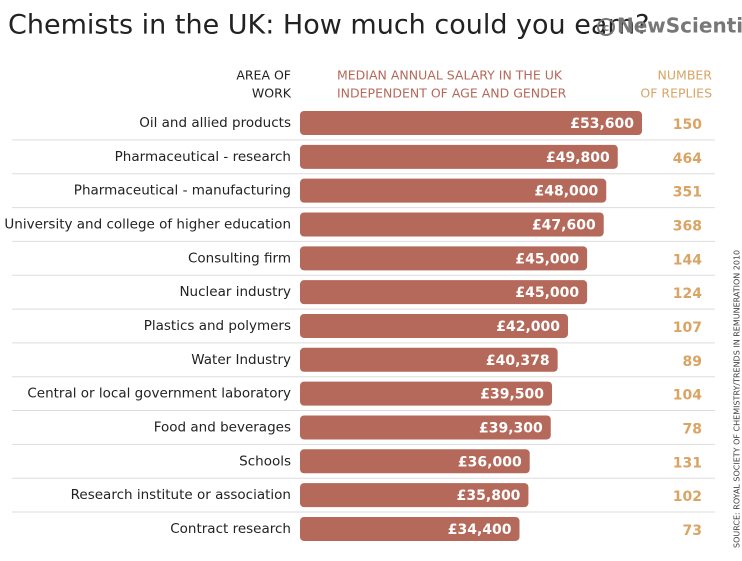 The image size is (742, 561). What do you see at coordinates (480, 530) in the screenshot?
I see `value-label: £34,400` at bounding box center [480, 530].